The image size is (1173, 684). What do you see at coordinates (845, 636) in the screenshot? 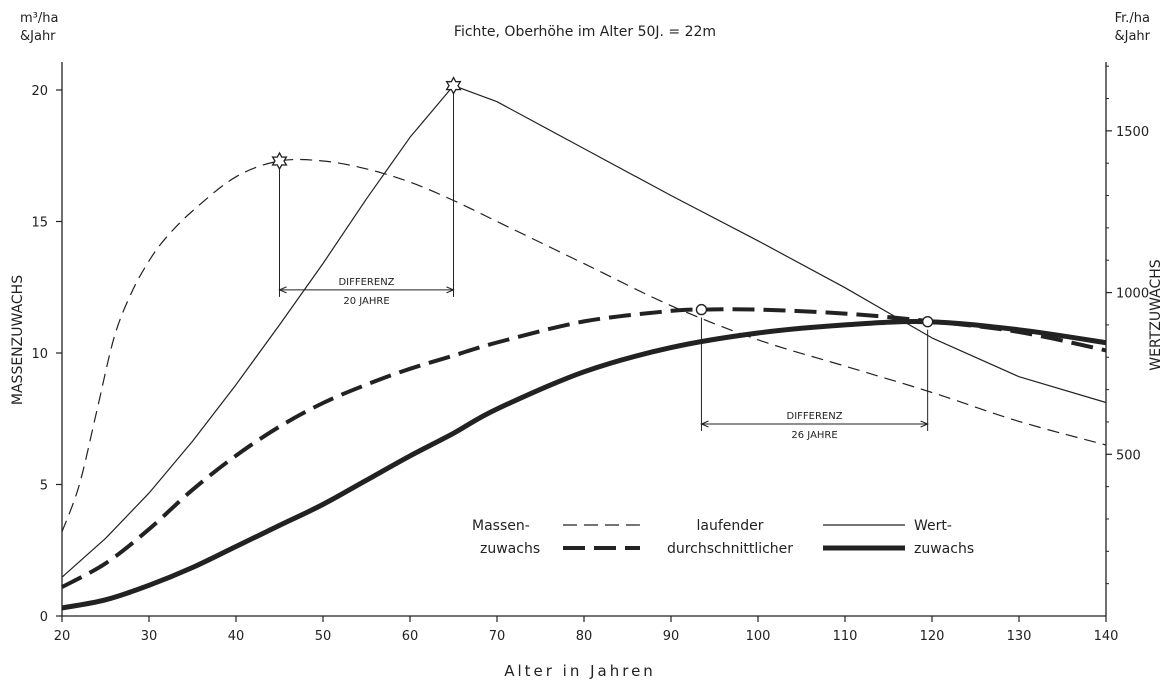
I see `x-tick-label: 110` at bounding box center [845, 636].